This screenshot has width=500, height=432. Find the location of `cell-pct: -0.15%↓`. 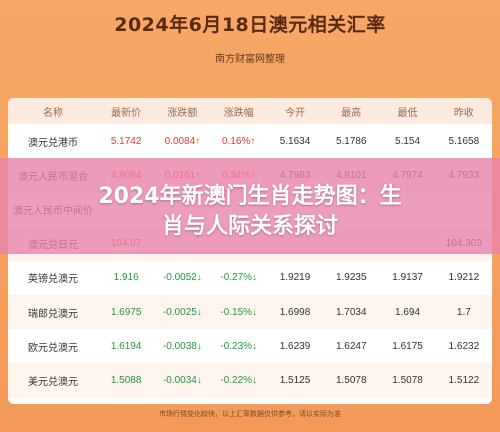

cell-pct: -0.15%↓ is located at coordinates (239, 312).